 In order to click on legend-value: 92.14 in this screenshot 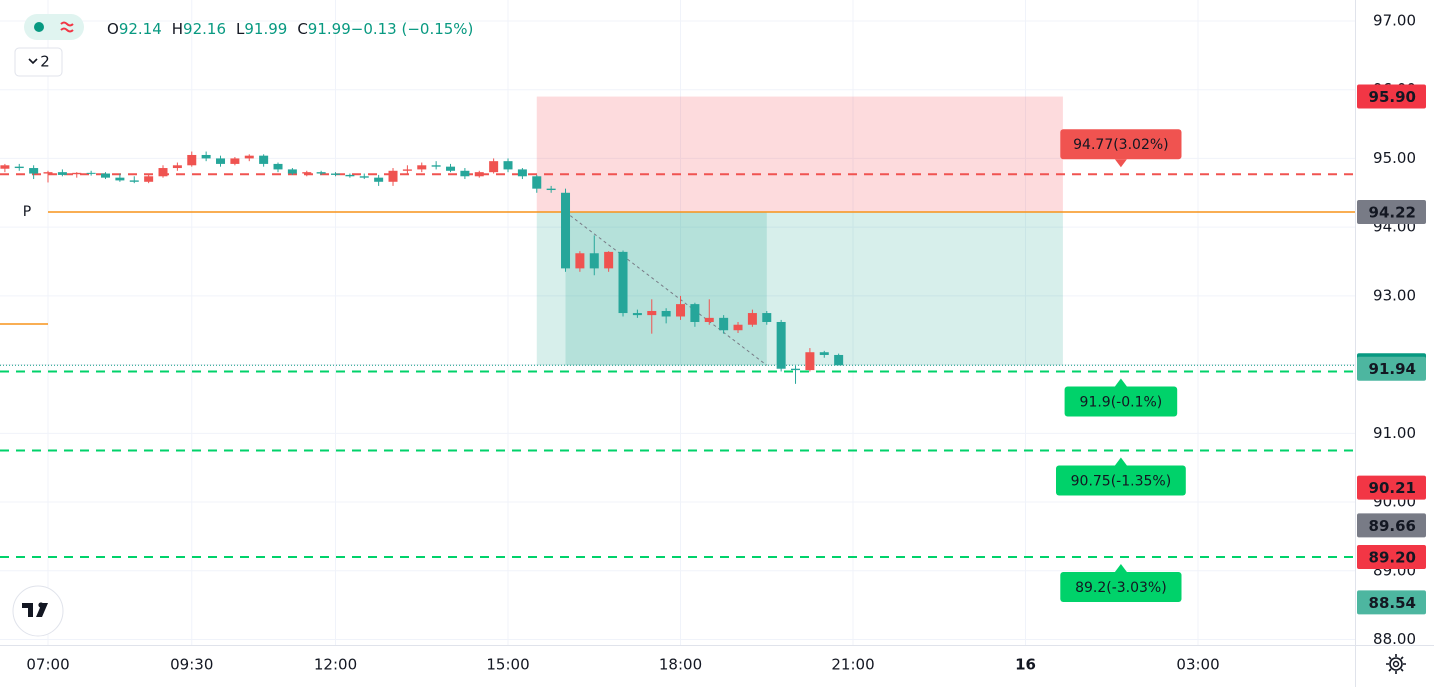, I will do `click(140, 29)`.